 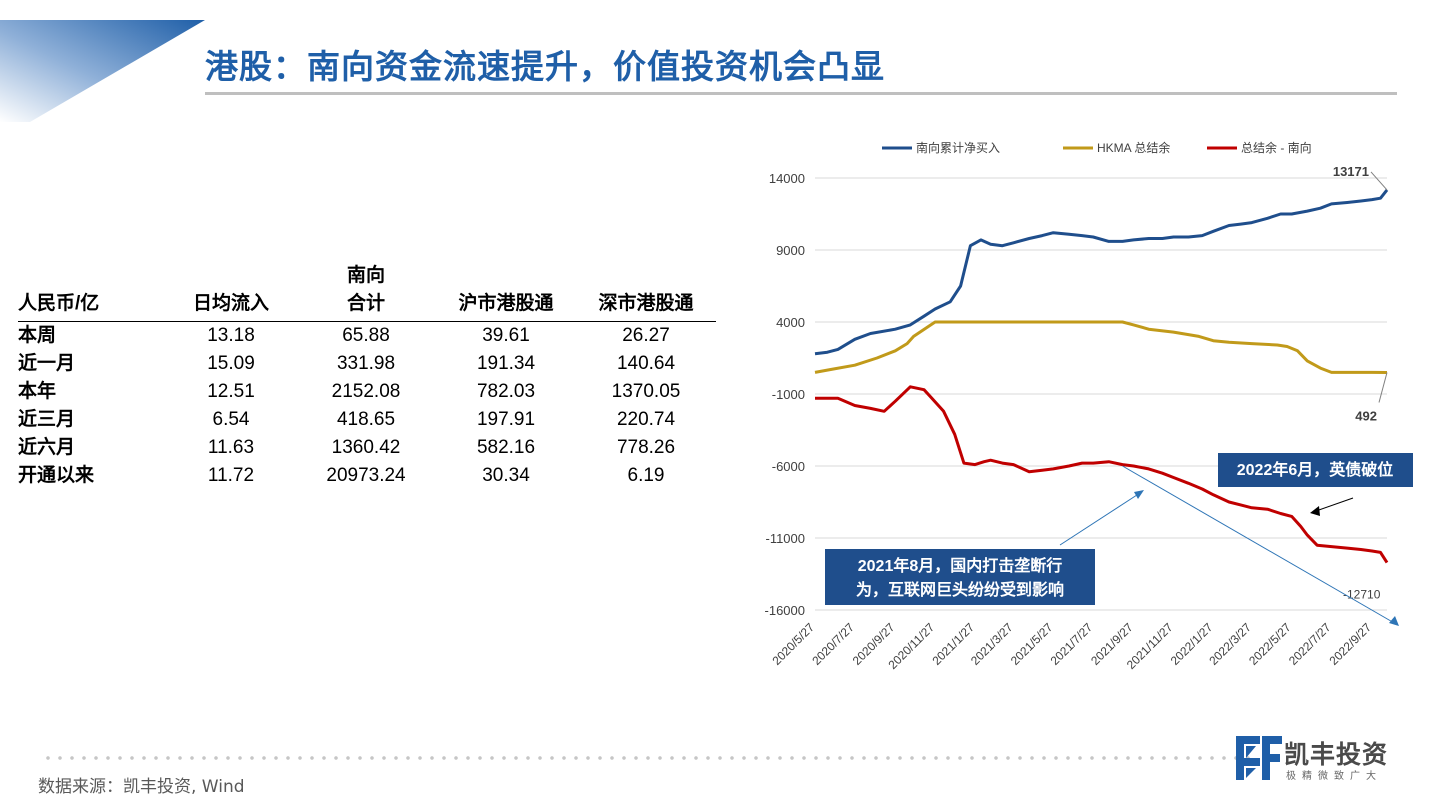 What do you see at coordinates (506, 391) in the screenshot?
I see `table-cell: 782.03` at bounding box center [506, 391].